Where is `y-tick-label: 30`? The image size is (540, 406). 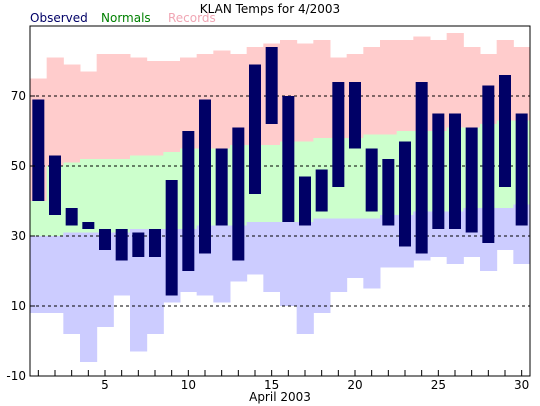
y-tick-label: 30 is located at coordinates (18, 236).